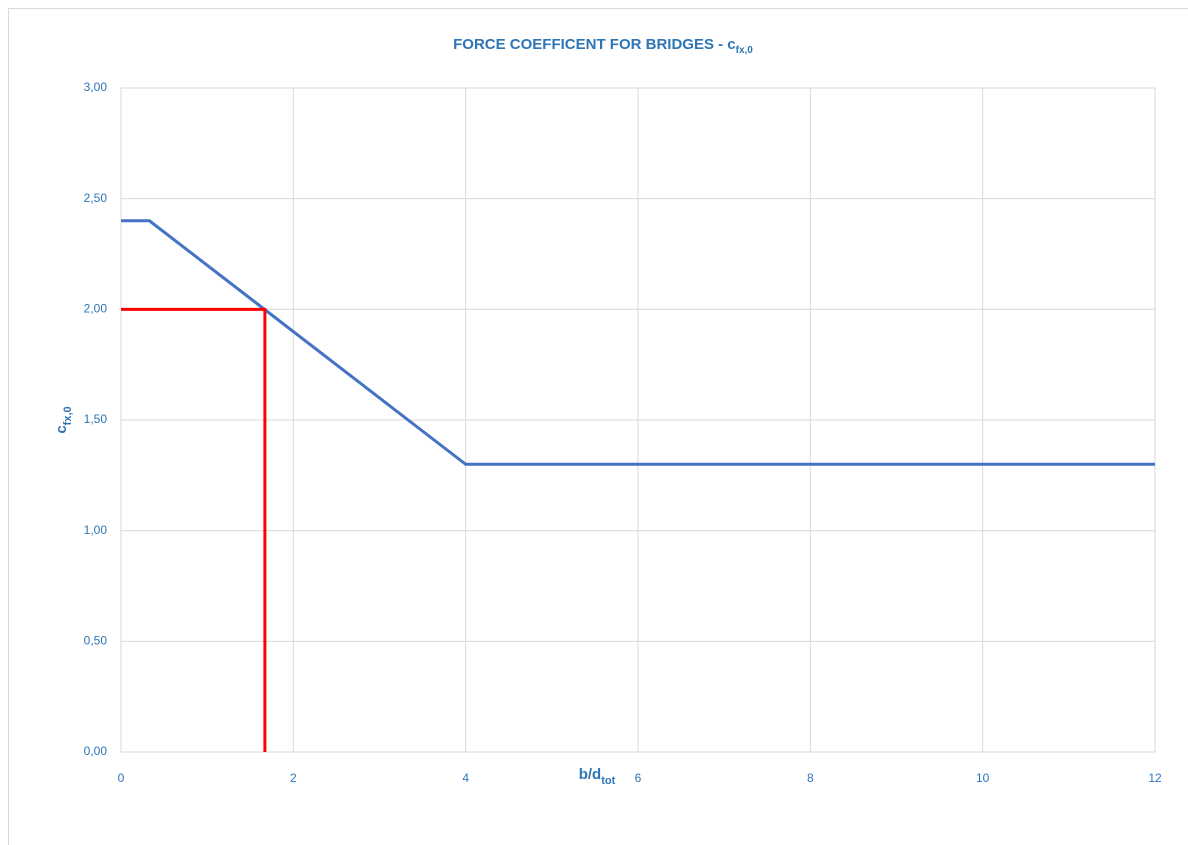 The height and width of the screenshot is (845, 1188). I want to click on chart-title: FORCE COEFFICENT FOR BRIDGES - cfx,0, so click(603, 46).